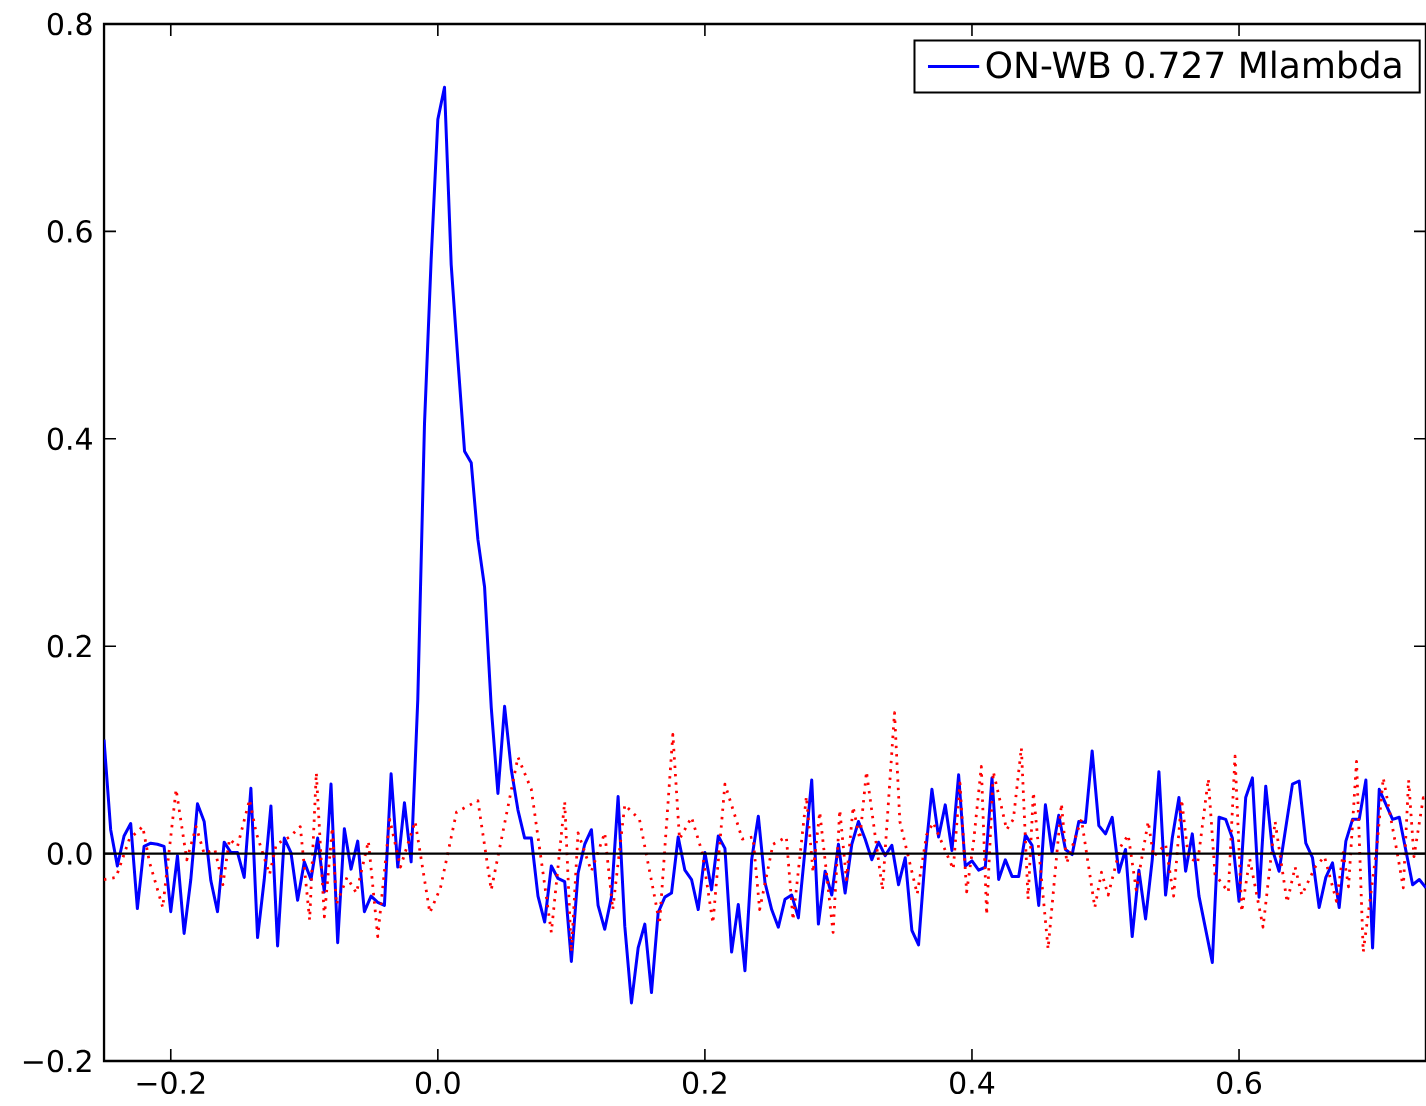 The image size is (1426, 1106). What do you see at coordinates (69, 646) in the screenshot?
I see `y-tick-label: 0.2` at bounding box center [69, 646].